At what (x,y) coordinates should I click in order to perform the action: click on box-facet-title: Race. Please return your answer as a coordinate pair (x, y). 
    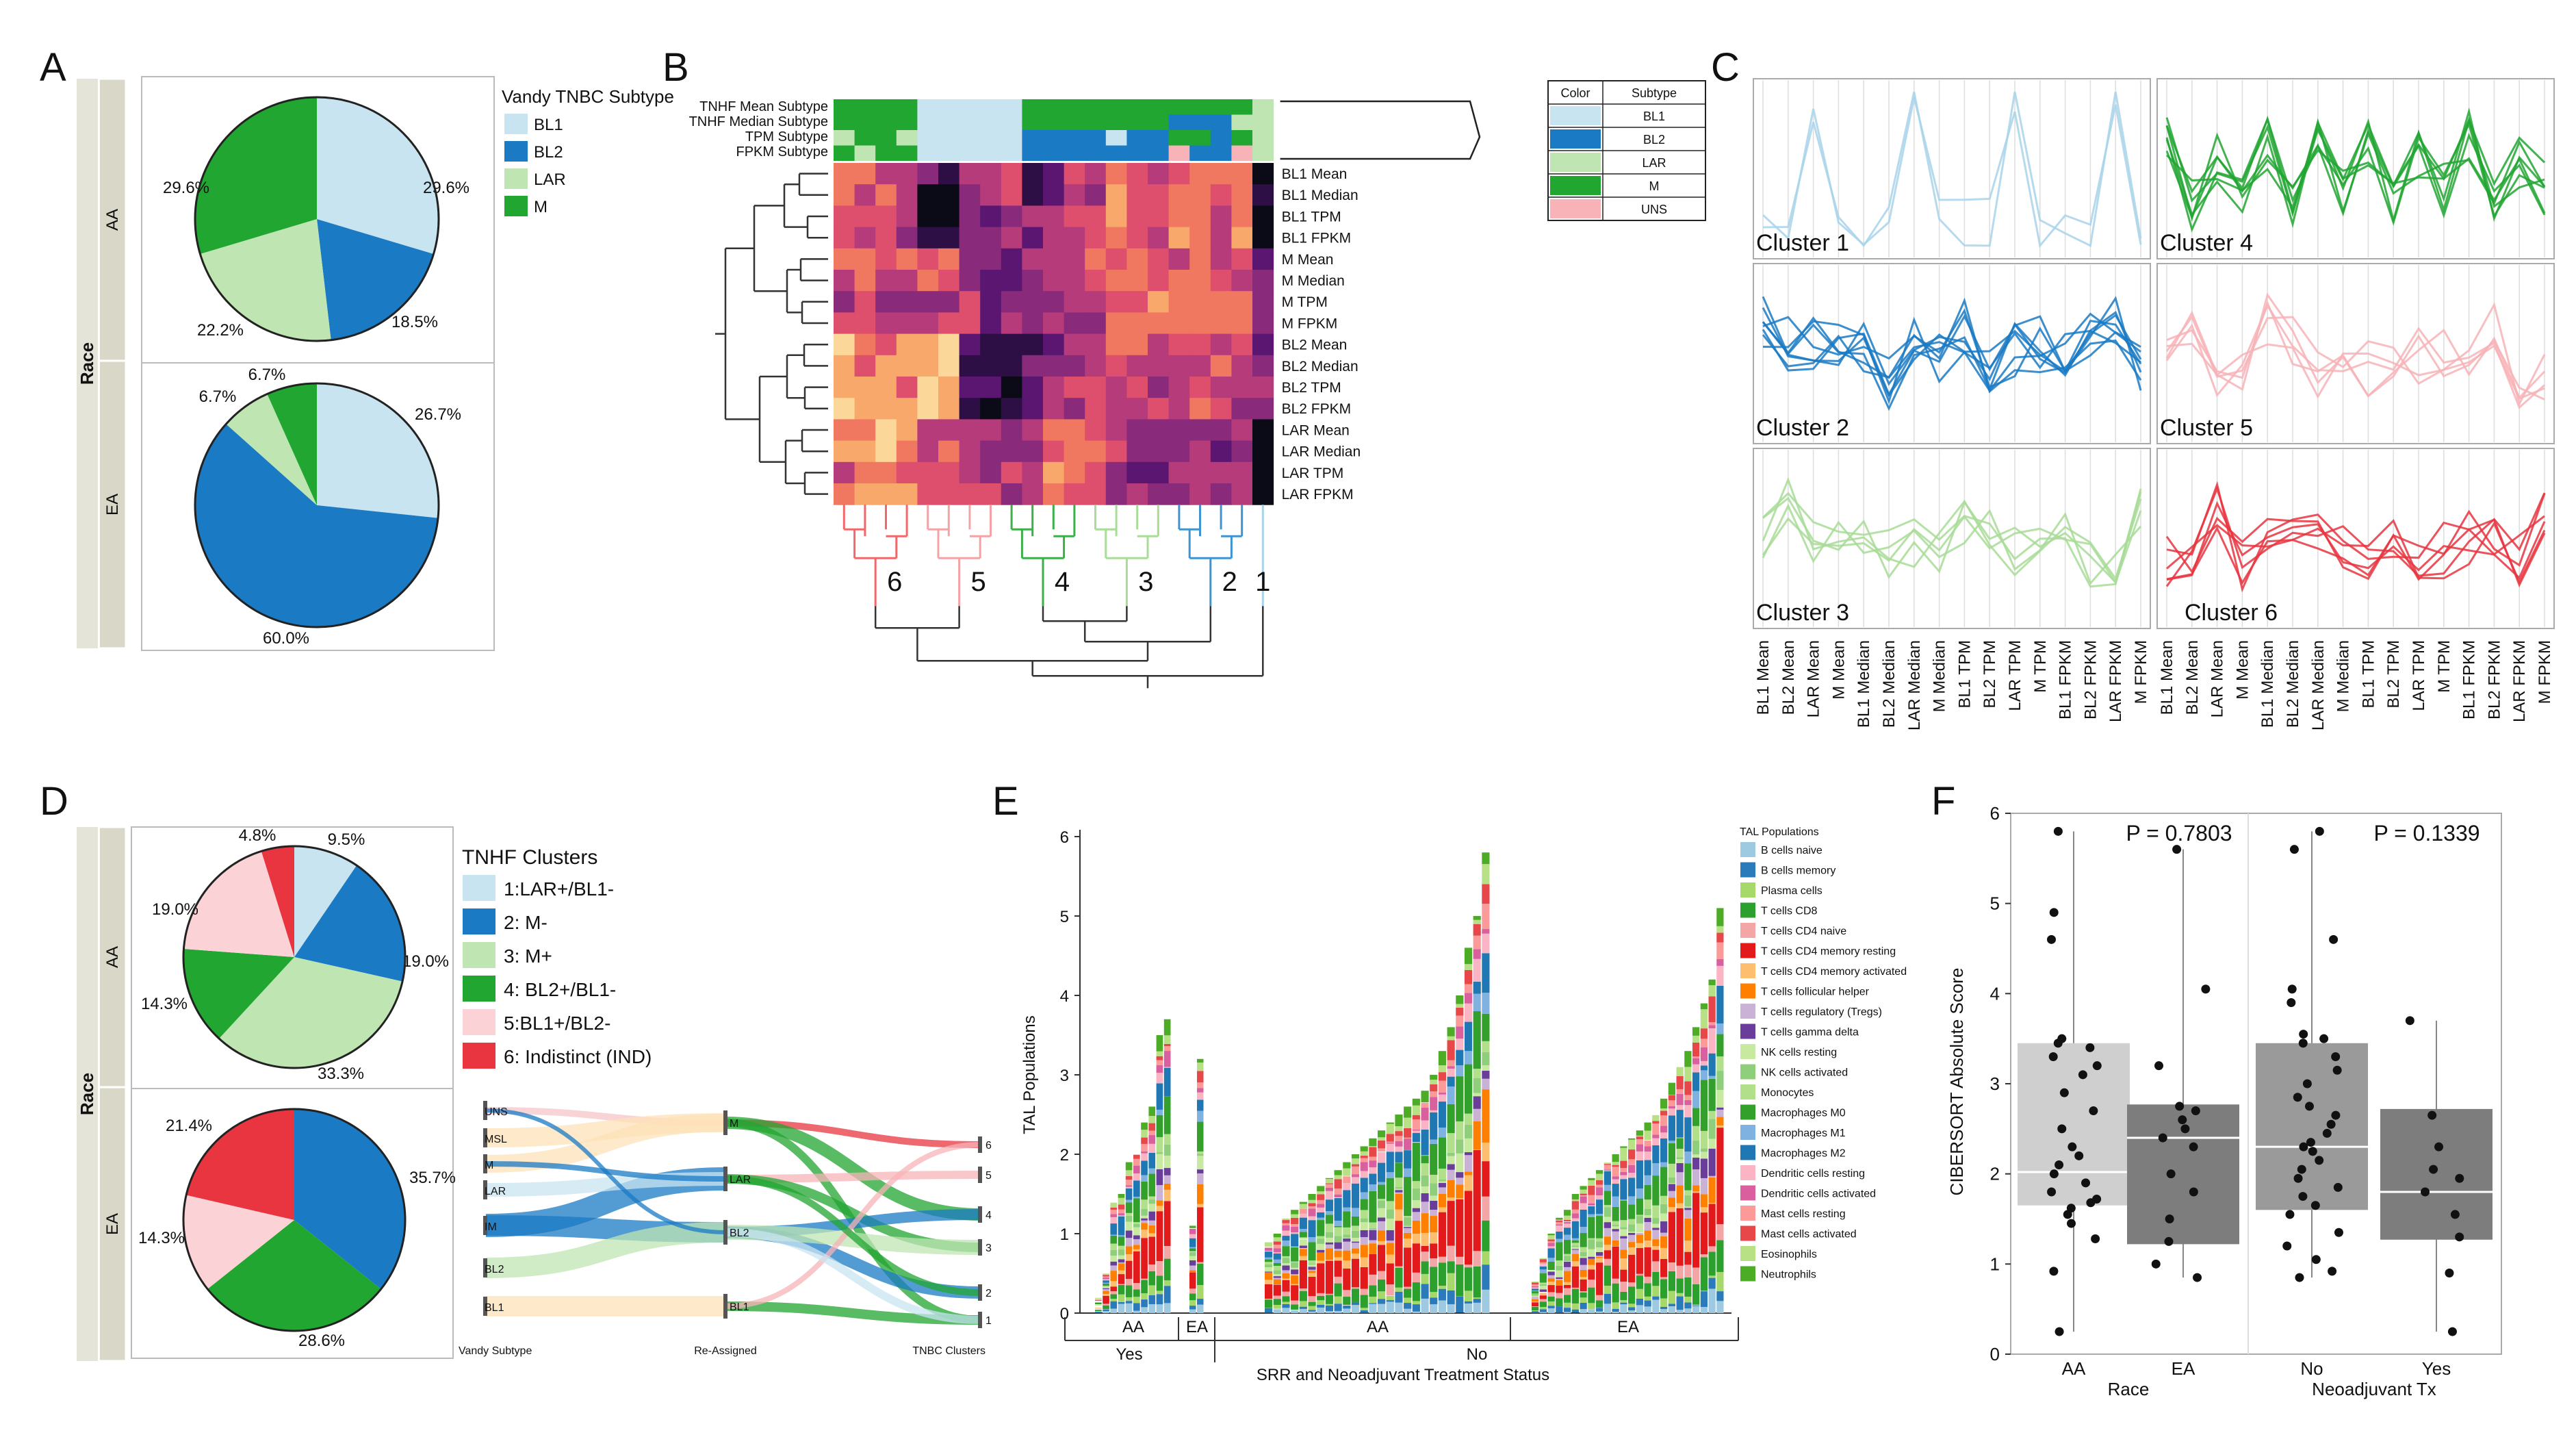
    Looking at the image, I should click on (2129, 1389).